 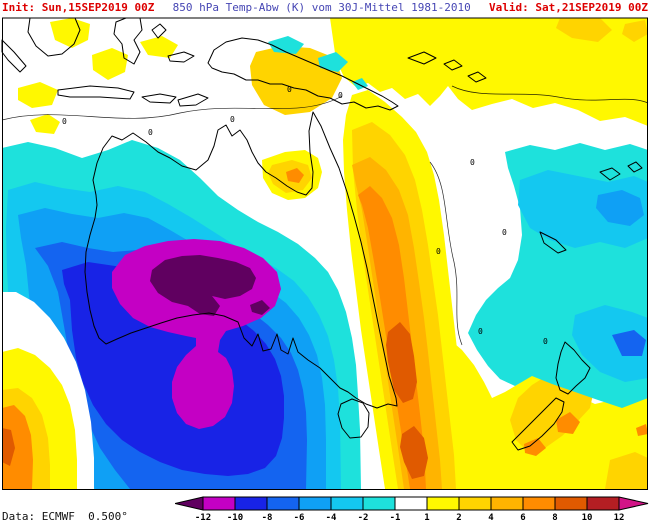 I want to click on scale-right-arrow, so click(x=633, y=503).